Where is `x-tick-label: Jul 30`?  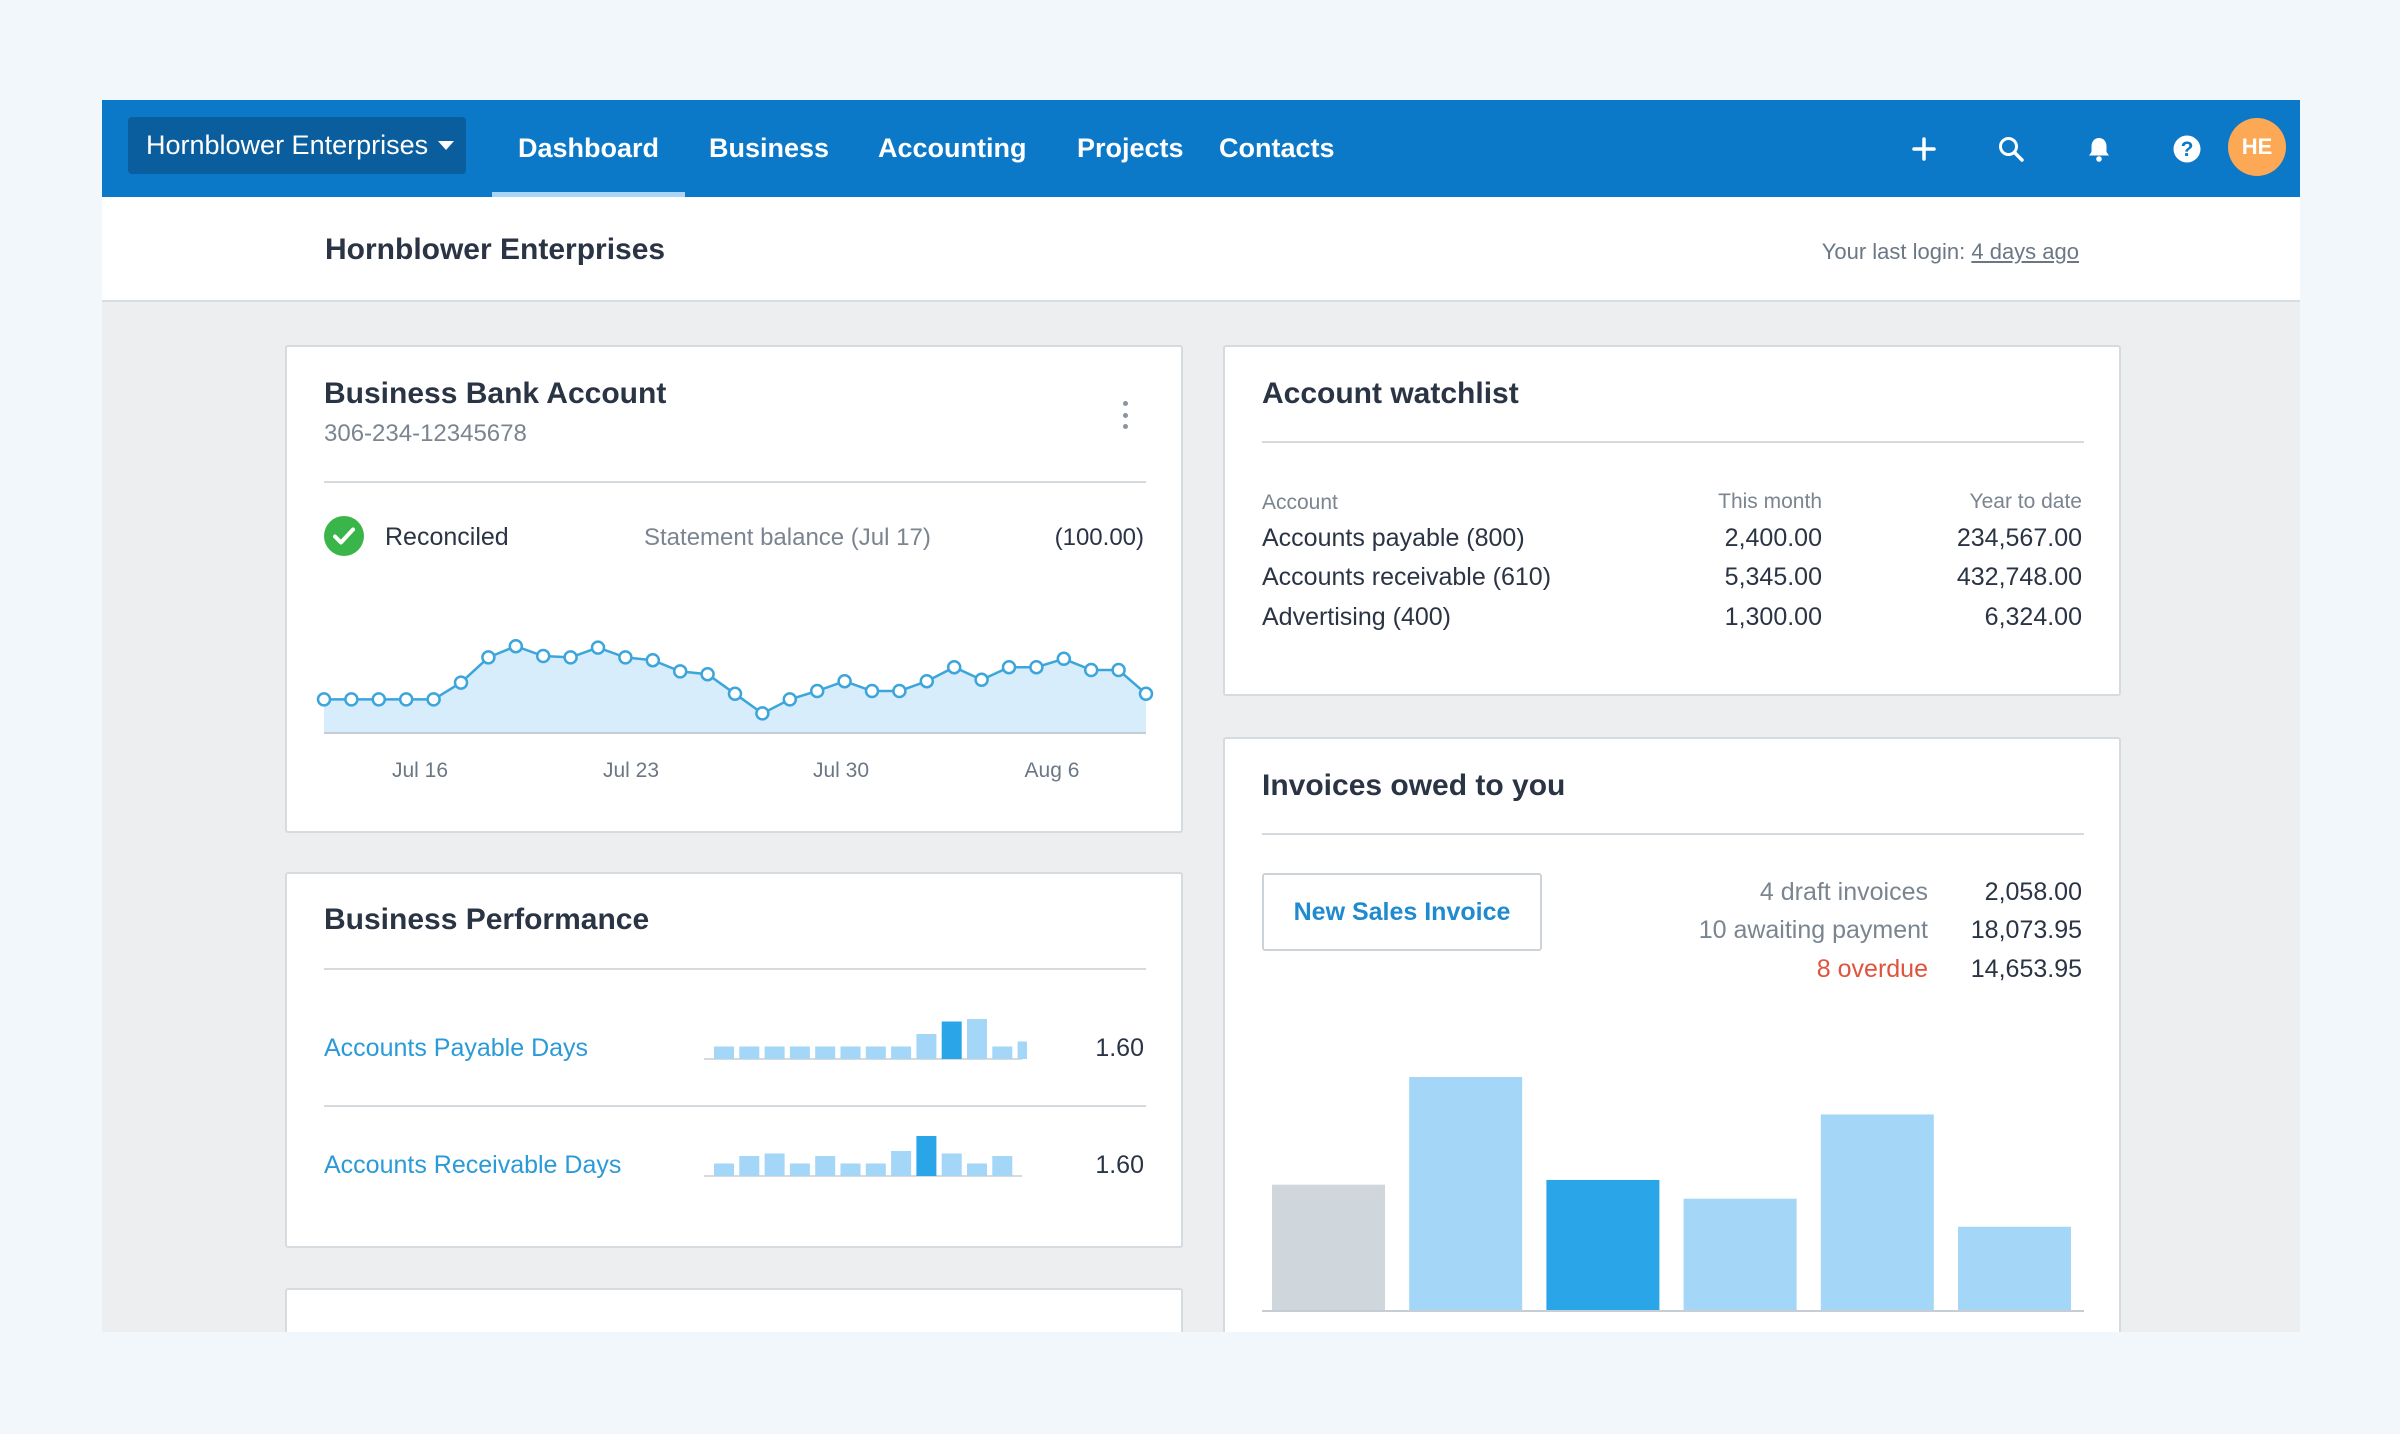 x-tick-label: Jul 30 is located at coordinates (841, 770).